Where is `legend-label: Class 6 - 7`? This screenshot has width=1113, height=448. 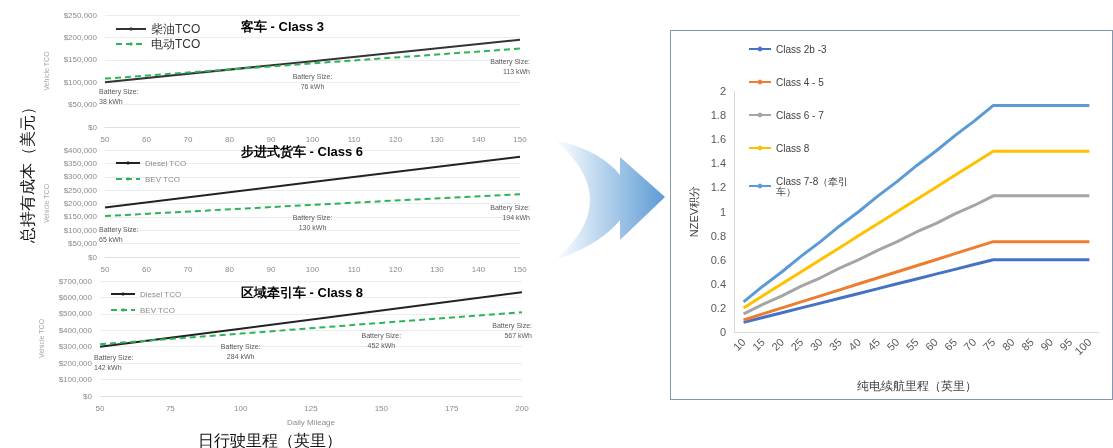
legend-label: Class 6 - 7 is located at coordinates (800, 115).